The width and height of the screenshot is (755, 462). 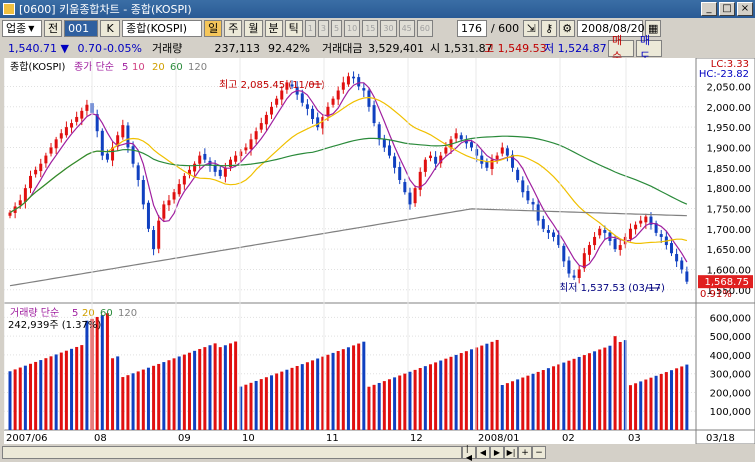 I want to click on buy-button: 매수, so click(x=621, y=48).